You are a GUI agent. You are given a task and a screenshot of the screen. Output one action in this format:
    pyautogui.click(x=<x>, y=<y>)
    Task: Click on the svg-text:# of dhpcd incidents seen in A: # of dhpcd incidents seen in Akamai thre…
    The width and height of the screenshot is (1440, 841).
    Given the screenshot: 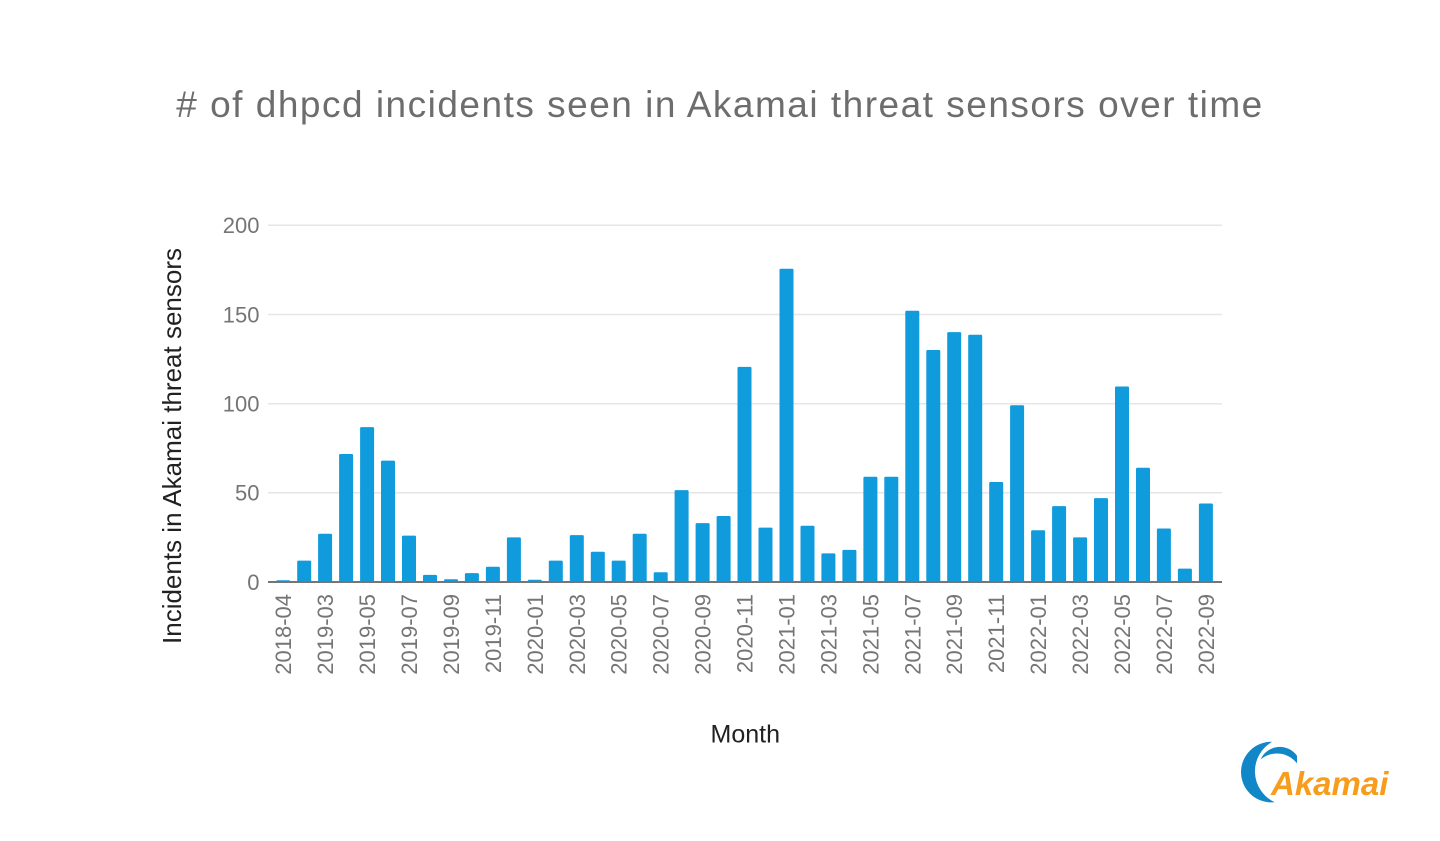 What is the action you would take?
    pyautogui.click(x=719, y=104)
    